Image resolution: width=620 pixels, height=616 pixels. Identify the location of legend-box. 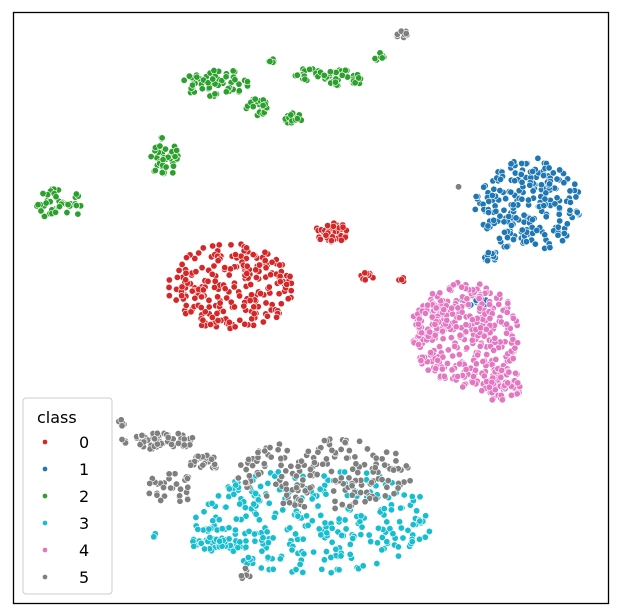
(67, 496).